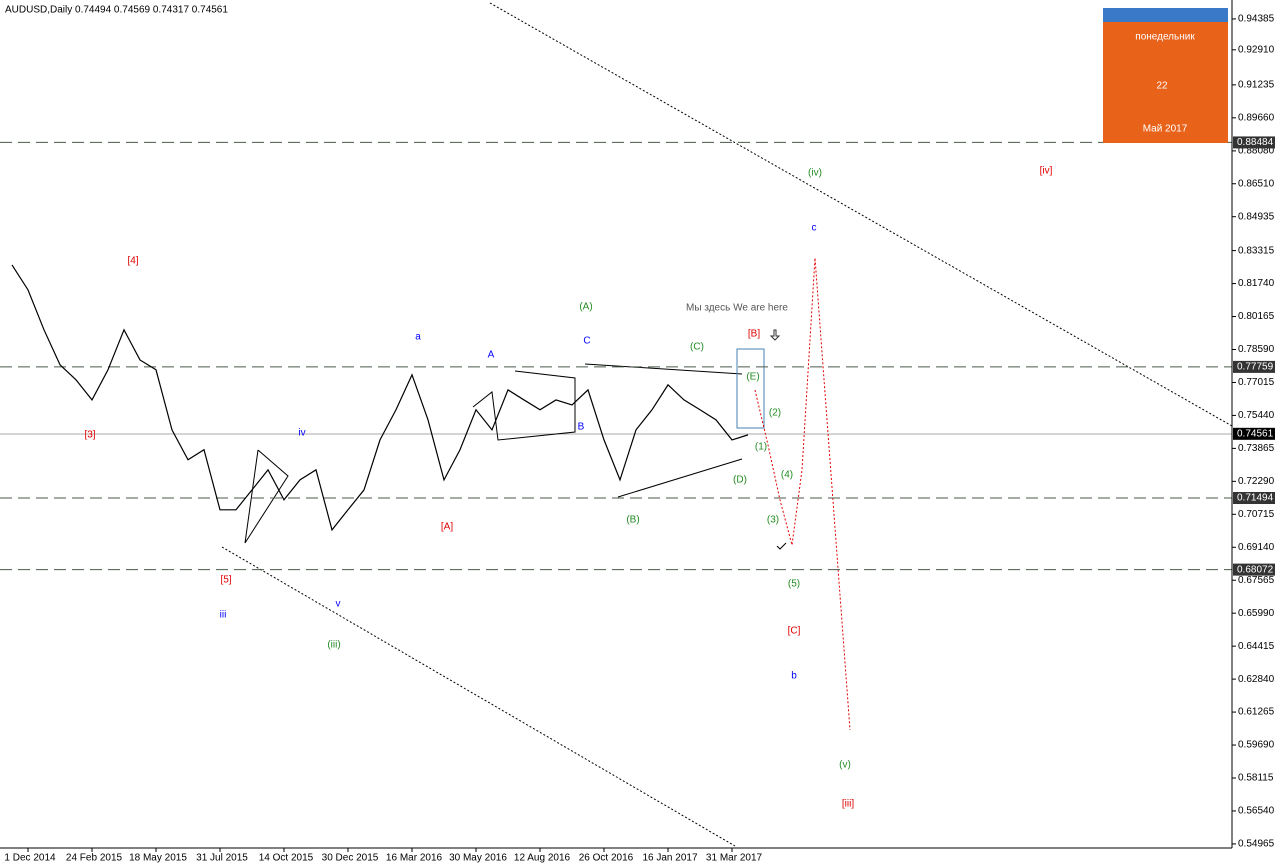 The height and width of the screenshot is (868, 1276). Describe the element at coordinates (606, 858) in the screenshot. I see `x-tick-label: 26 Oct 2016` at that location.